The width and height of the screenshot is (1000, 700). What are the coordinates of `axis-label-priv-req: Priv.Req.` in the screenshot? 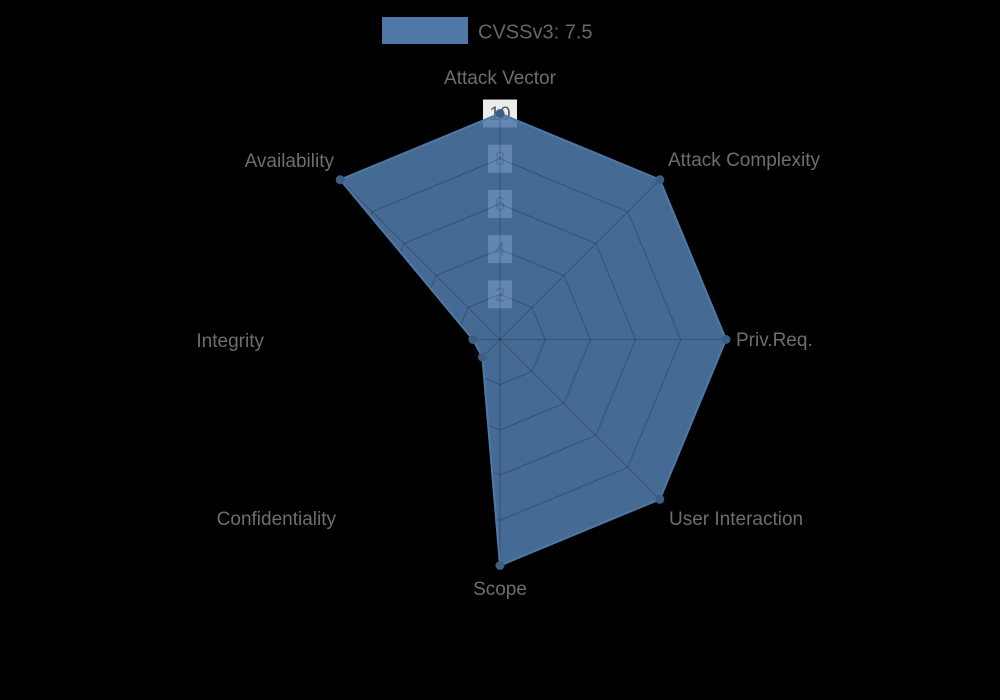 It's located at (774, 340).